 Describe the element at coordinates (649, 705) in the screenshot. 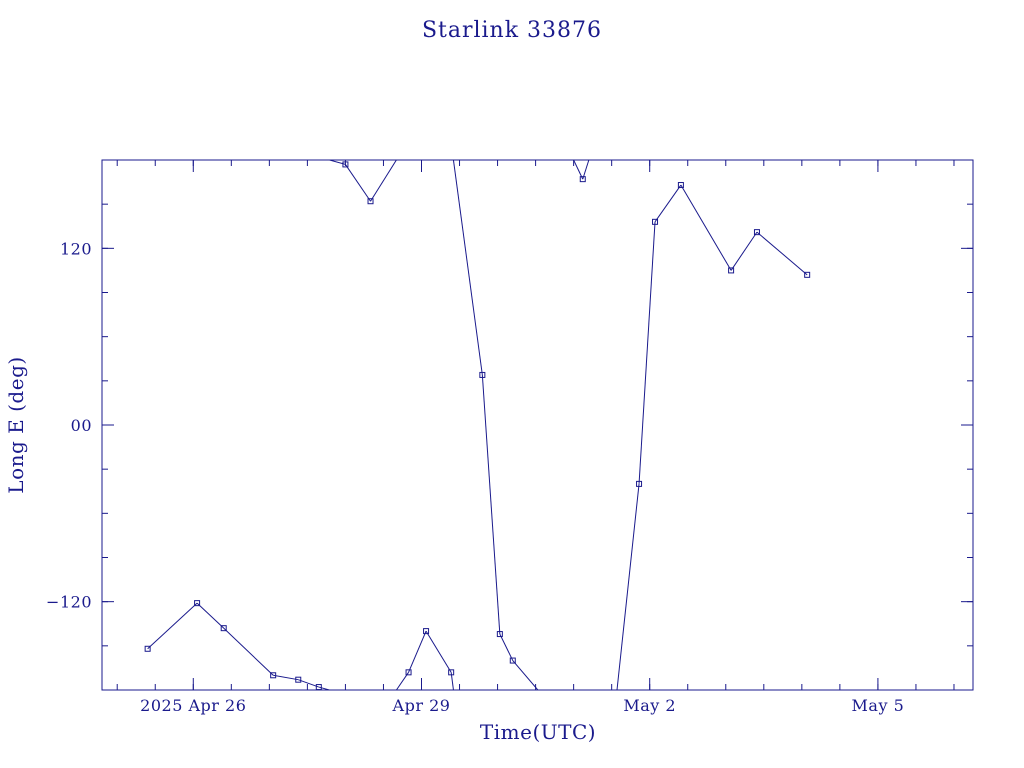

I see `x-tick-label: May 2` at that location.